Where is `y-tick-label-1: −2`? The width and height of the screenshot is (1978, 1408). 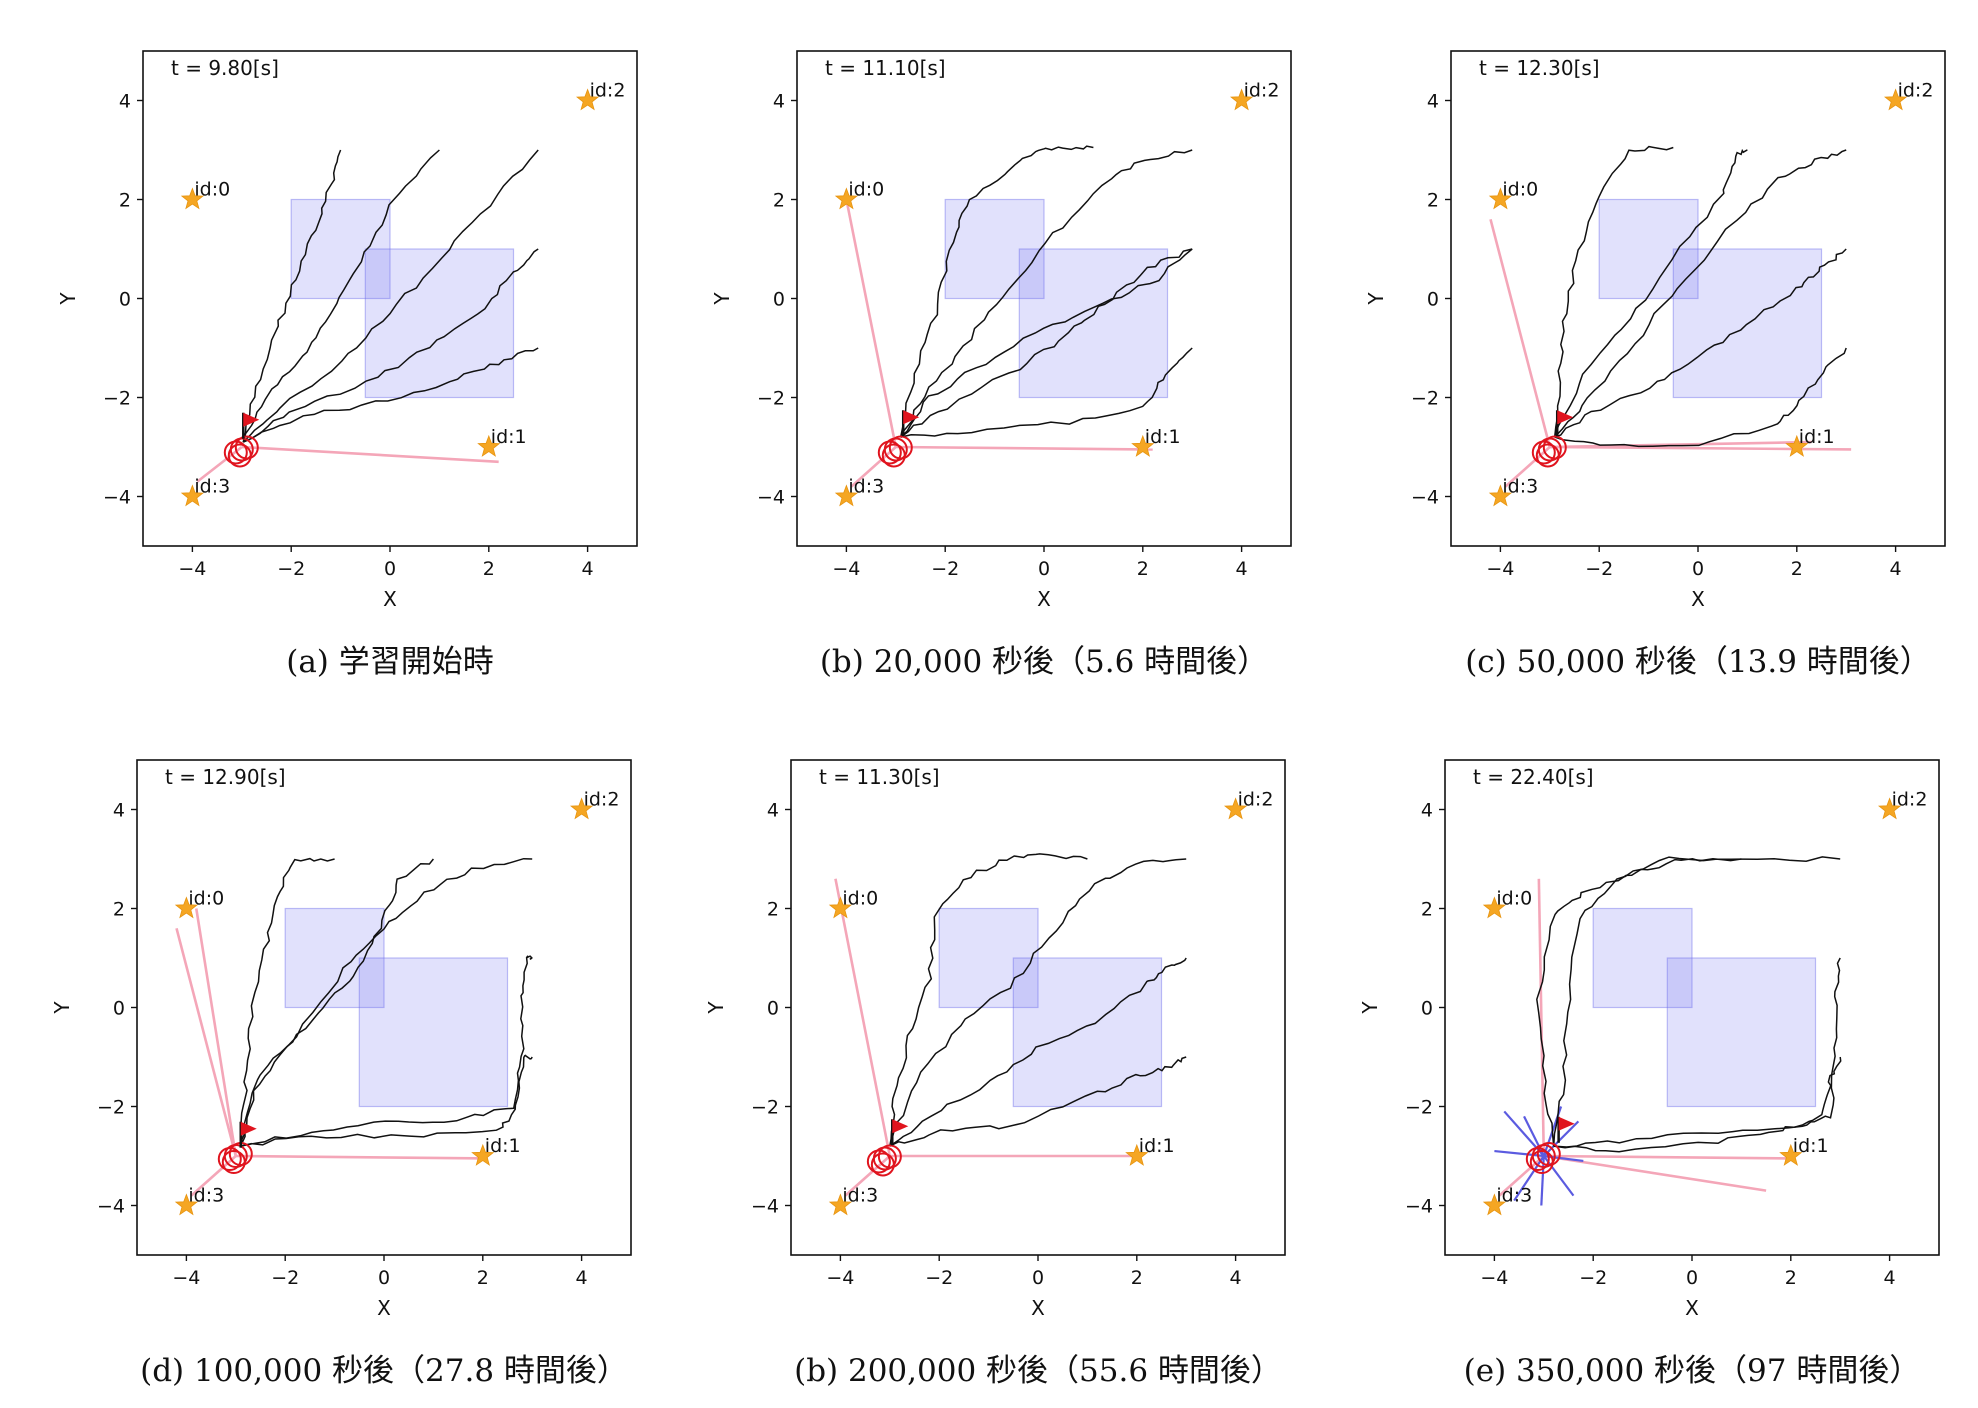 y-tick-label-1: −2 is located at coordinates (765, 1108).